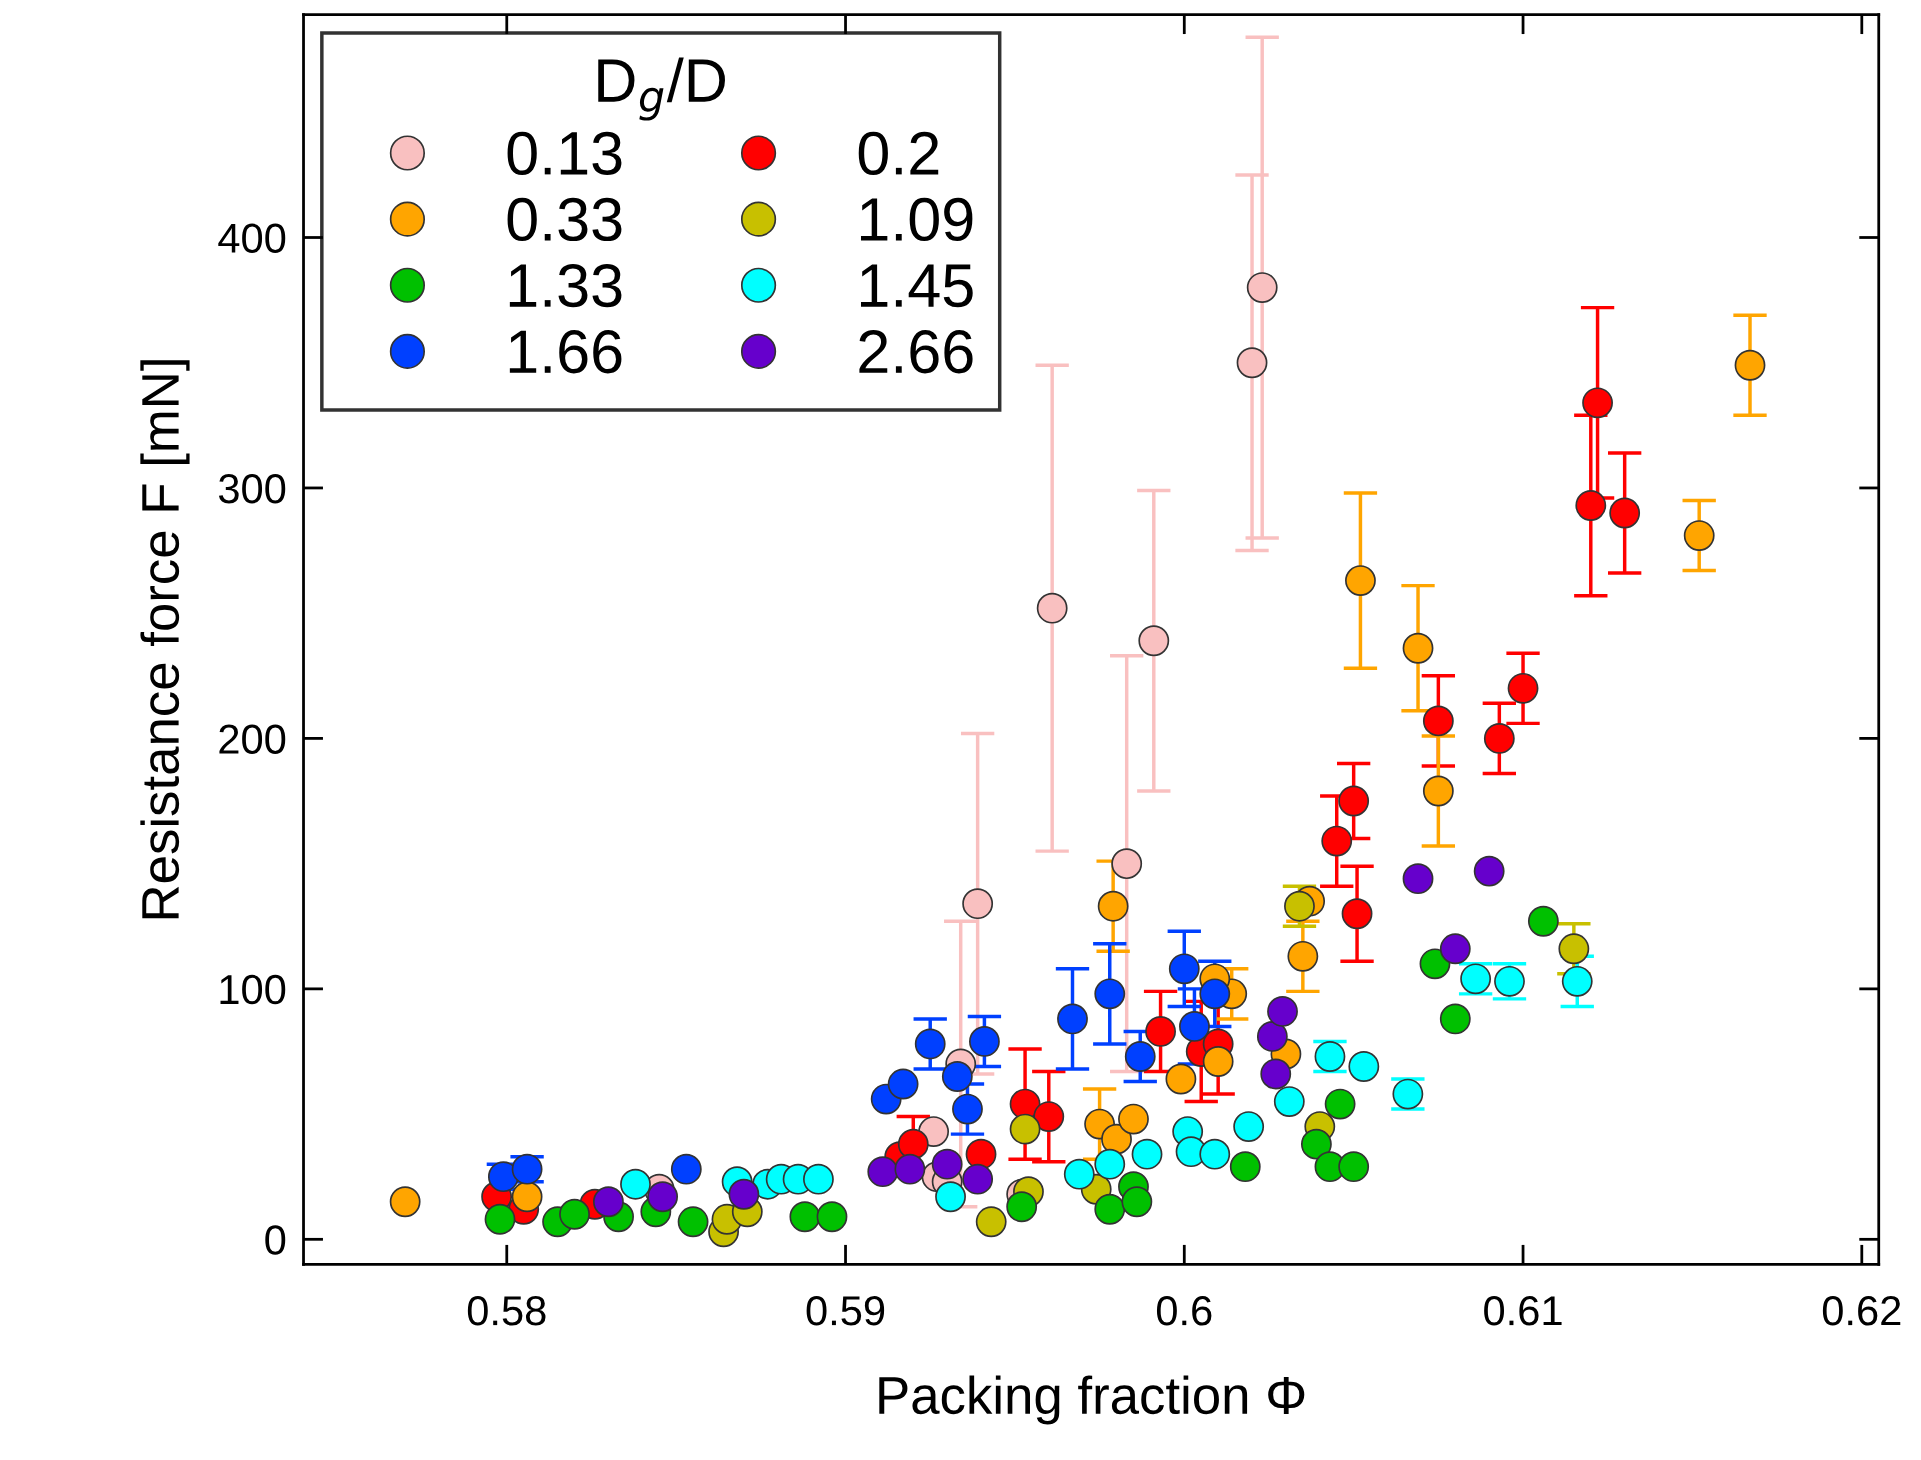 This screenshot has height=1460, width=1921. I want to click on y-tick-label: 400, so click(252, 238).